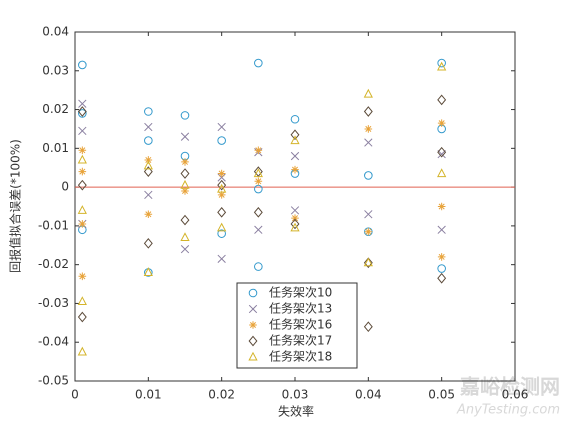  Describe the element at coordinates (53, 303) in the screenshot. I see `y-tick-label: -0.03` at that location.